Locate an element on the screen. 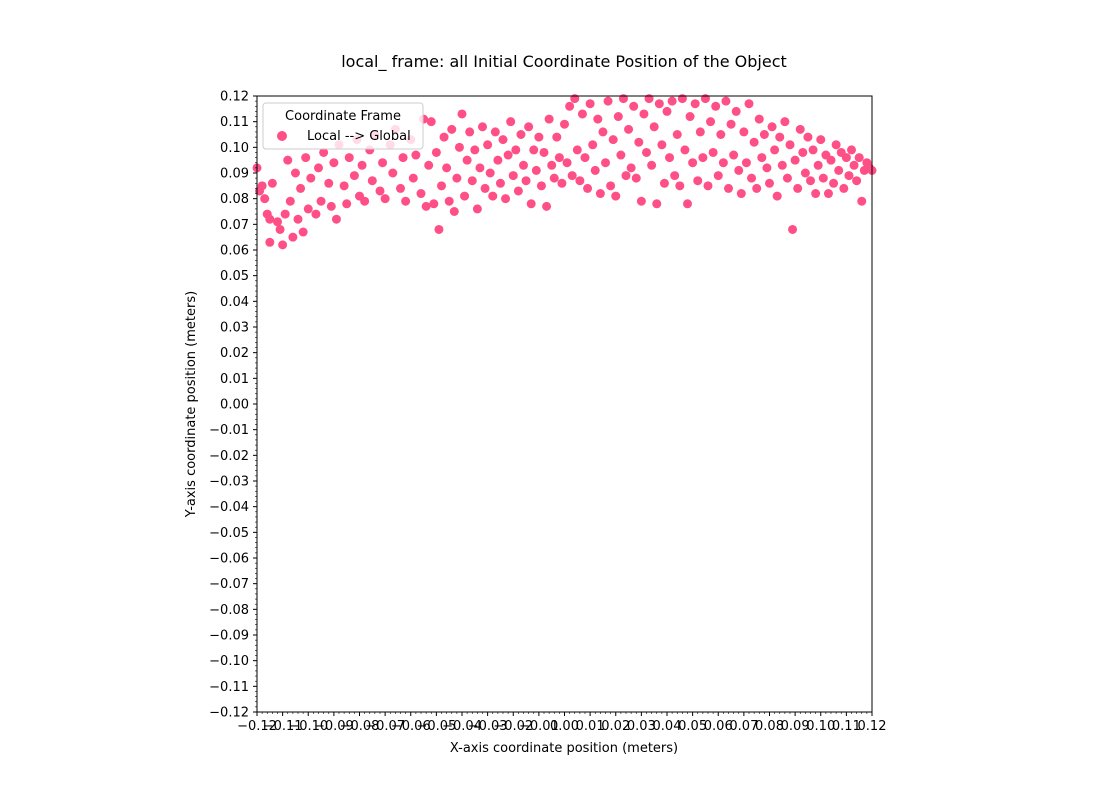 The image size is (1100, 800). x-tick-label: 0.04 is located at coordinates (667, 726).